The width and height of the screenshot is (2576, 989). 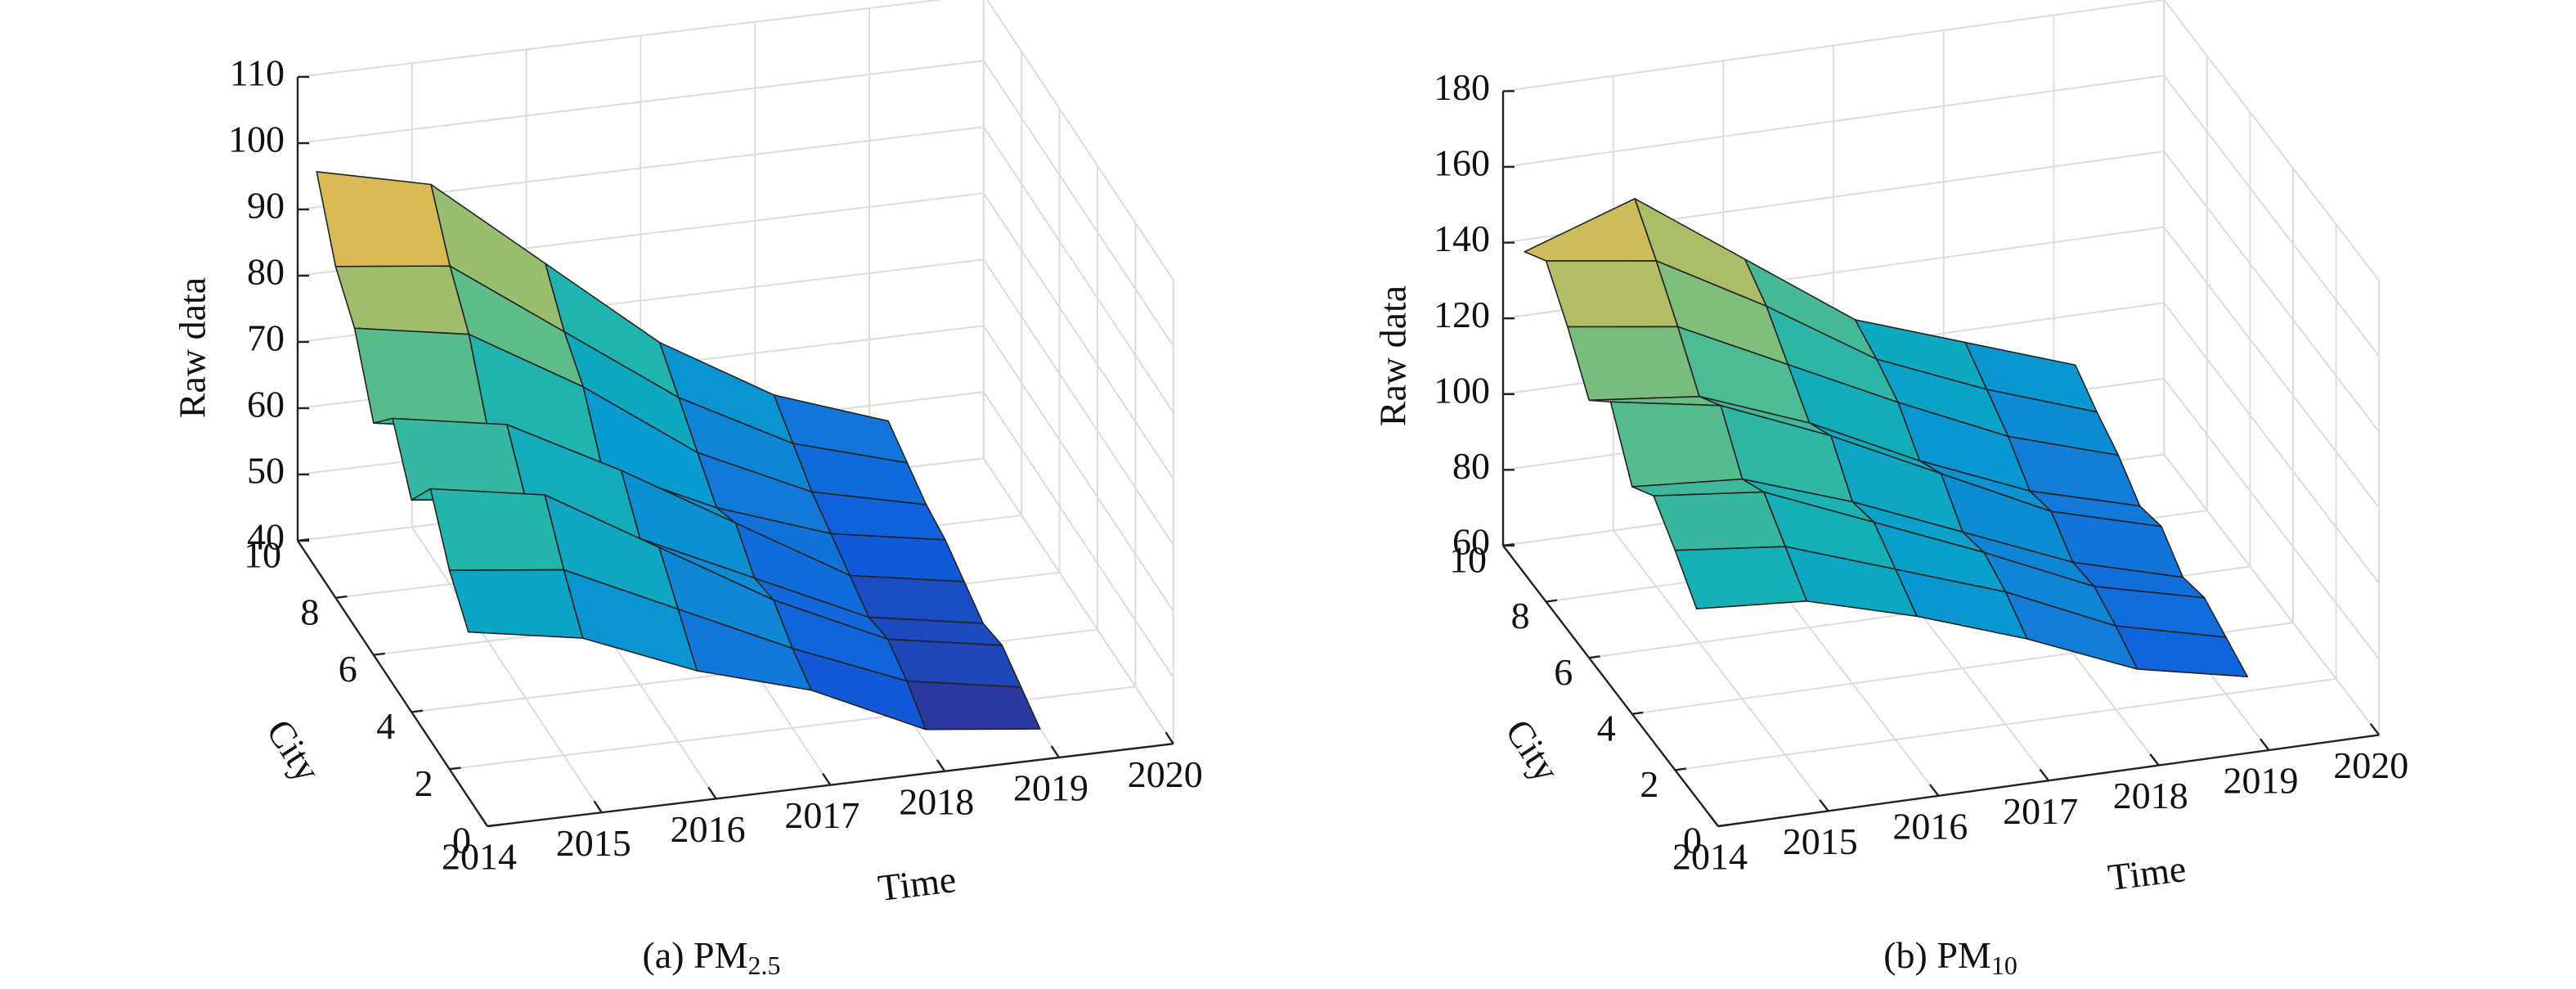 What do you see at coordinates (695, 955) in the screenshot?
I see `caption-text: (a) PM` at bounding box center [695, 955].